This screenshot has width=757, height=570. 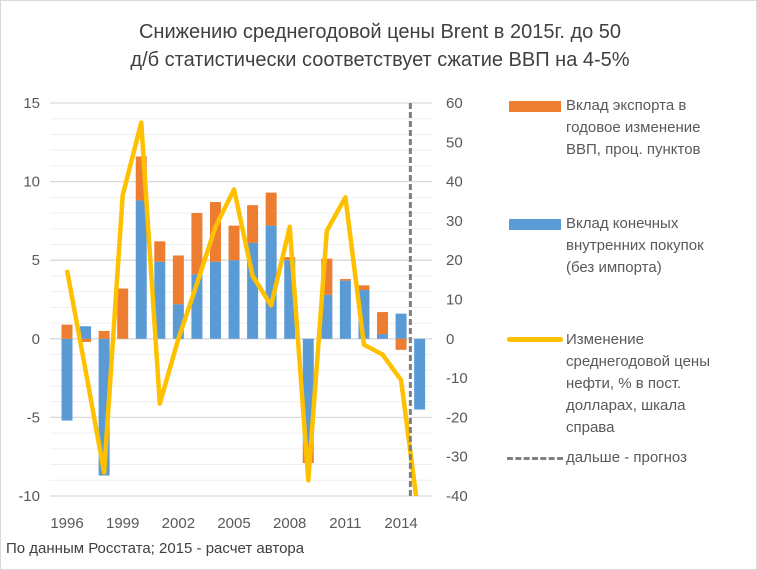 What do you see at coordinates (33, 417) in the screenshot?
I see `y-left-tick-label: -5` at bounding box center [33, 417].